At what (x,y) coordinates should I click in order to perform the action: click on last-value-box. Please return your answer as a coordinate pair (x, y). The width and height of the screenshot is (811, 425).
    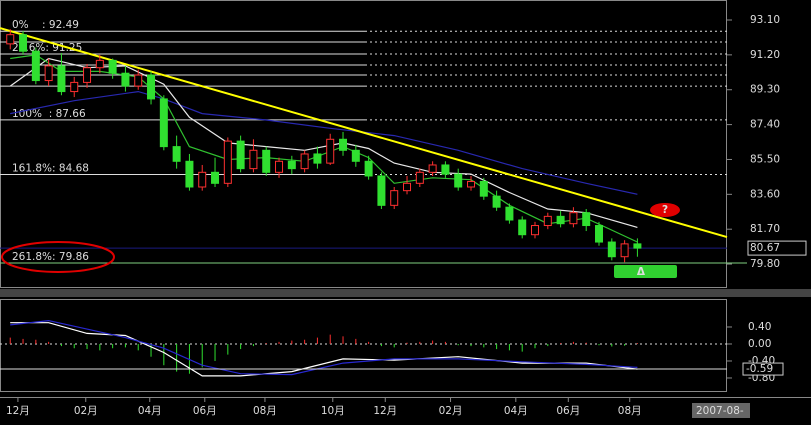
    Looking at the image, I should click on (763, 369).